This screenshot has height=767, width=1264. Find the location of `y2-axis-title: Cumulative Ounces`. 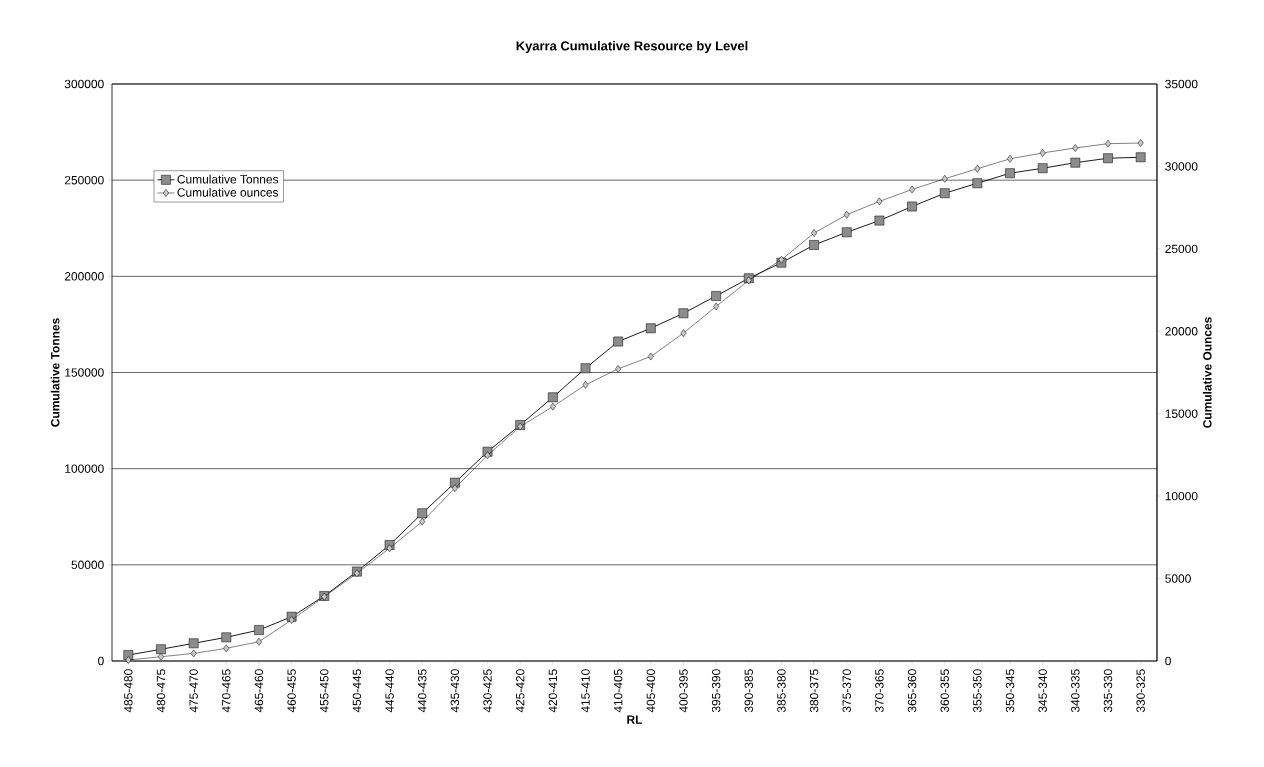

y2-axis-title: Cumulative Ounces is located at coordinates (1207, 372).